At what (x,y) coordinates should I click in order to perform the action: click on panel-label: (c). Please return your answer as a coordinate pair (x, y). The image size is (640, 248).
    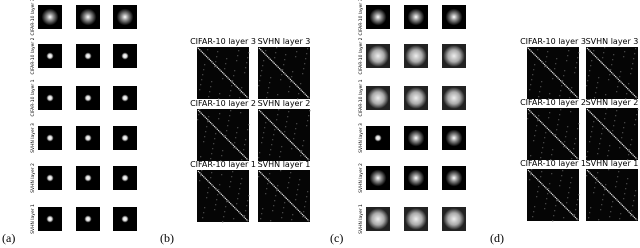
    Looking at the image, I should click on (336, 238).